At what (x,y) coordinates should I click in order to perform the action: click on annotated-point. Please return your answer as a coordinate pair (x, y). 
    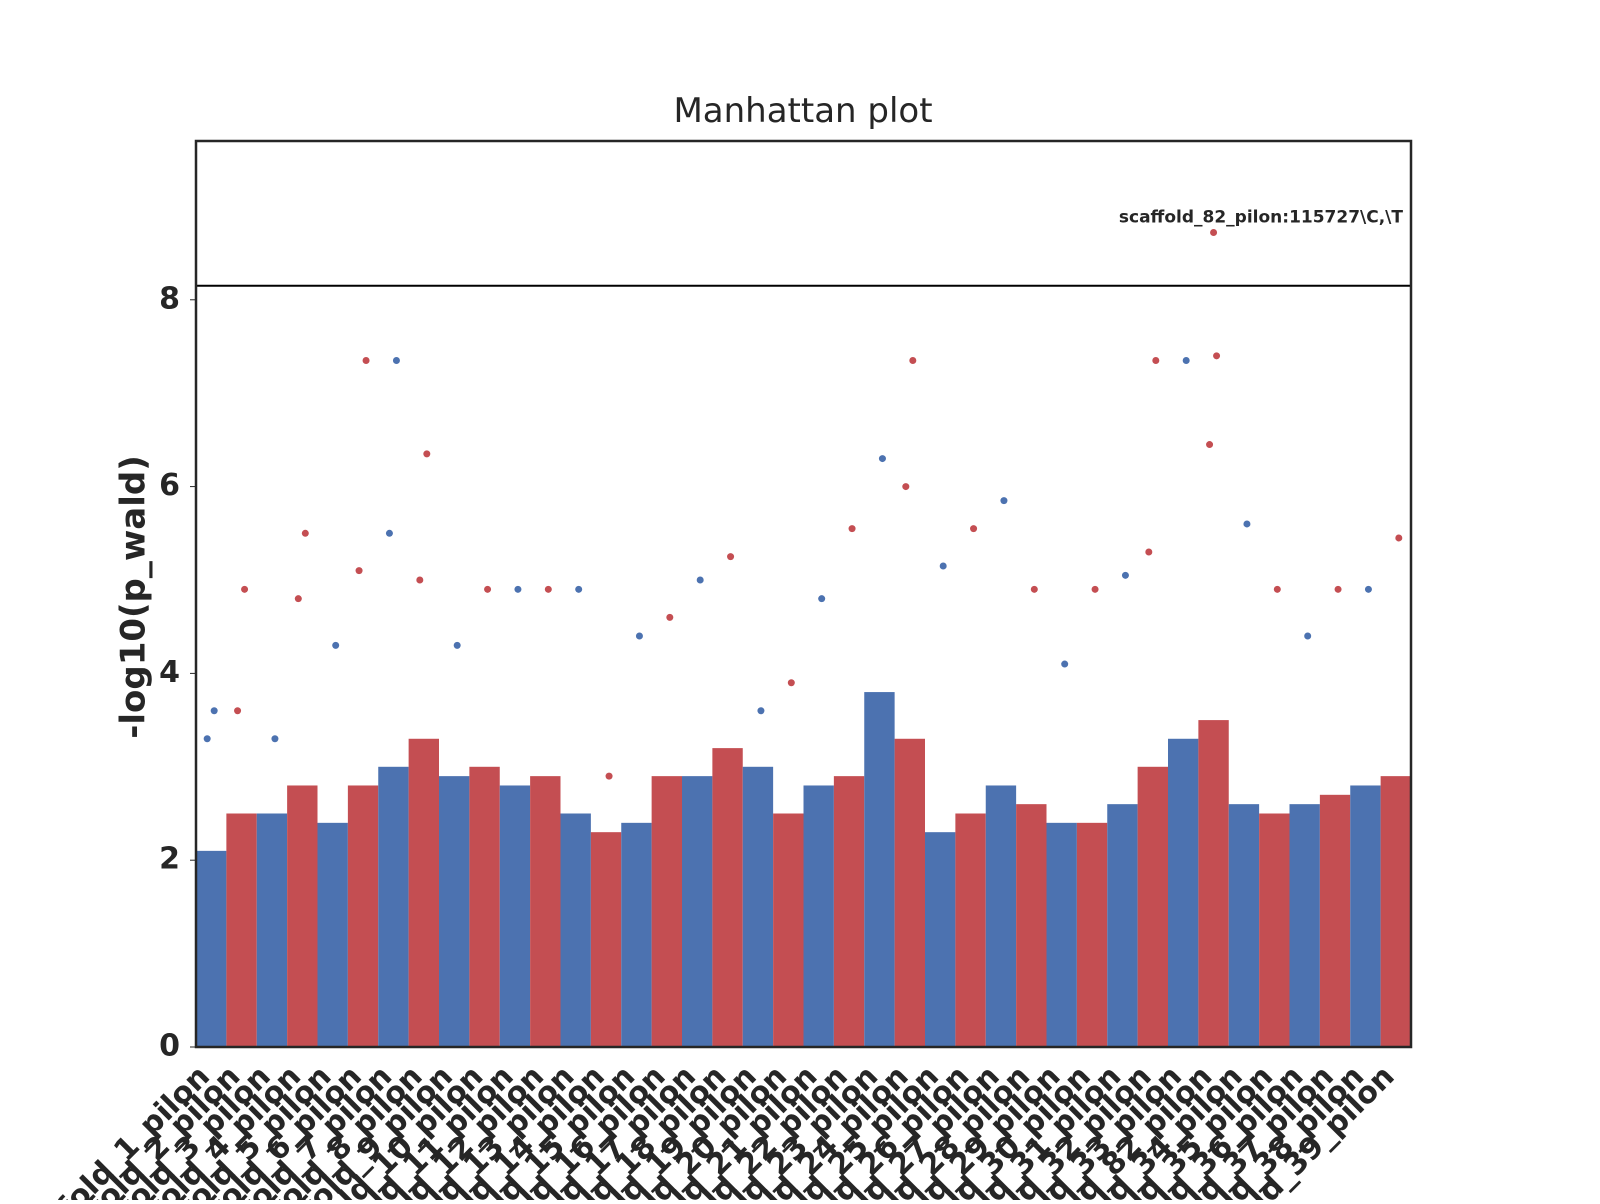
    Looking at the image, I should click on (1214, 233).